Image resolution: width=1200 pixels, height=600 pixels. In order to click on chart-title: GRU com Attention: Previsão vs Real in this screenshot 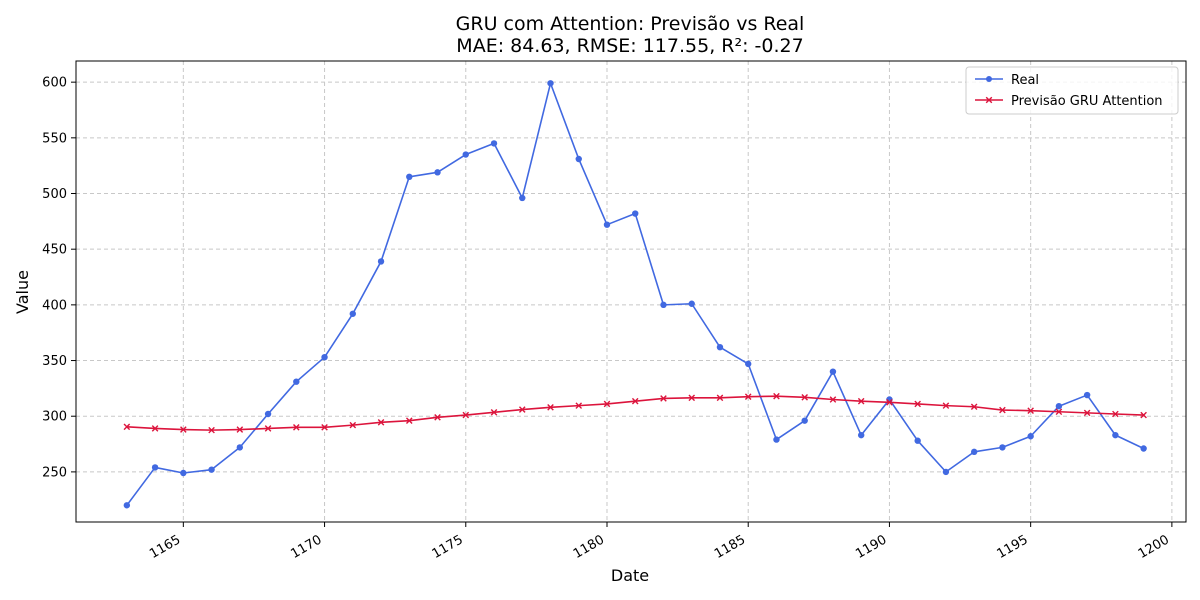, I will do `click(630, 24)`.